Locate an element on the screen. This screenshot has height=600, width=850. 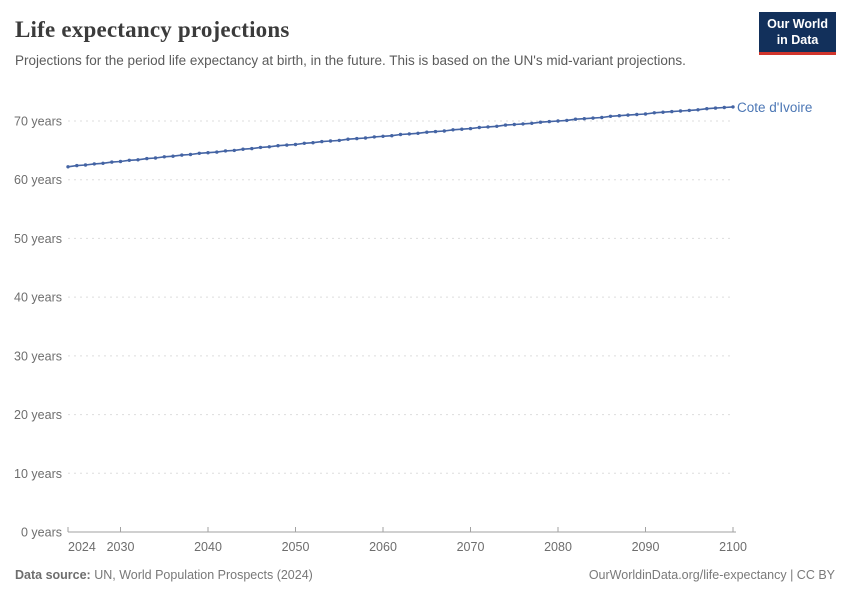
x-tick-label: 2024 is located at coordinates (82, 547).